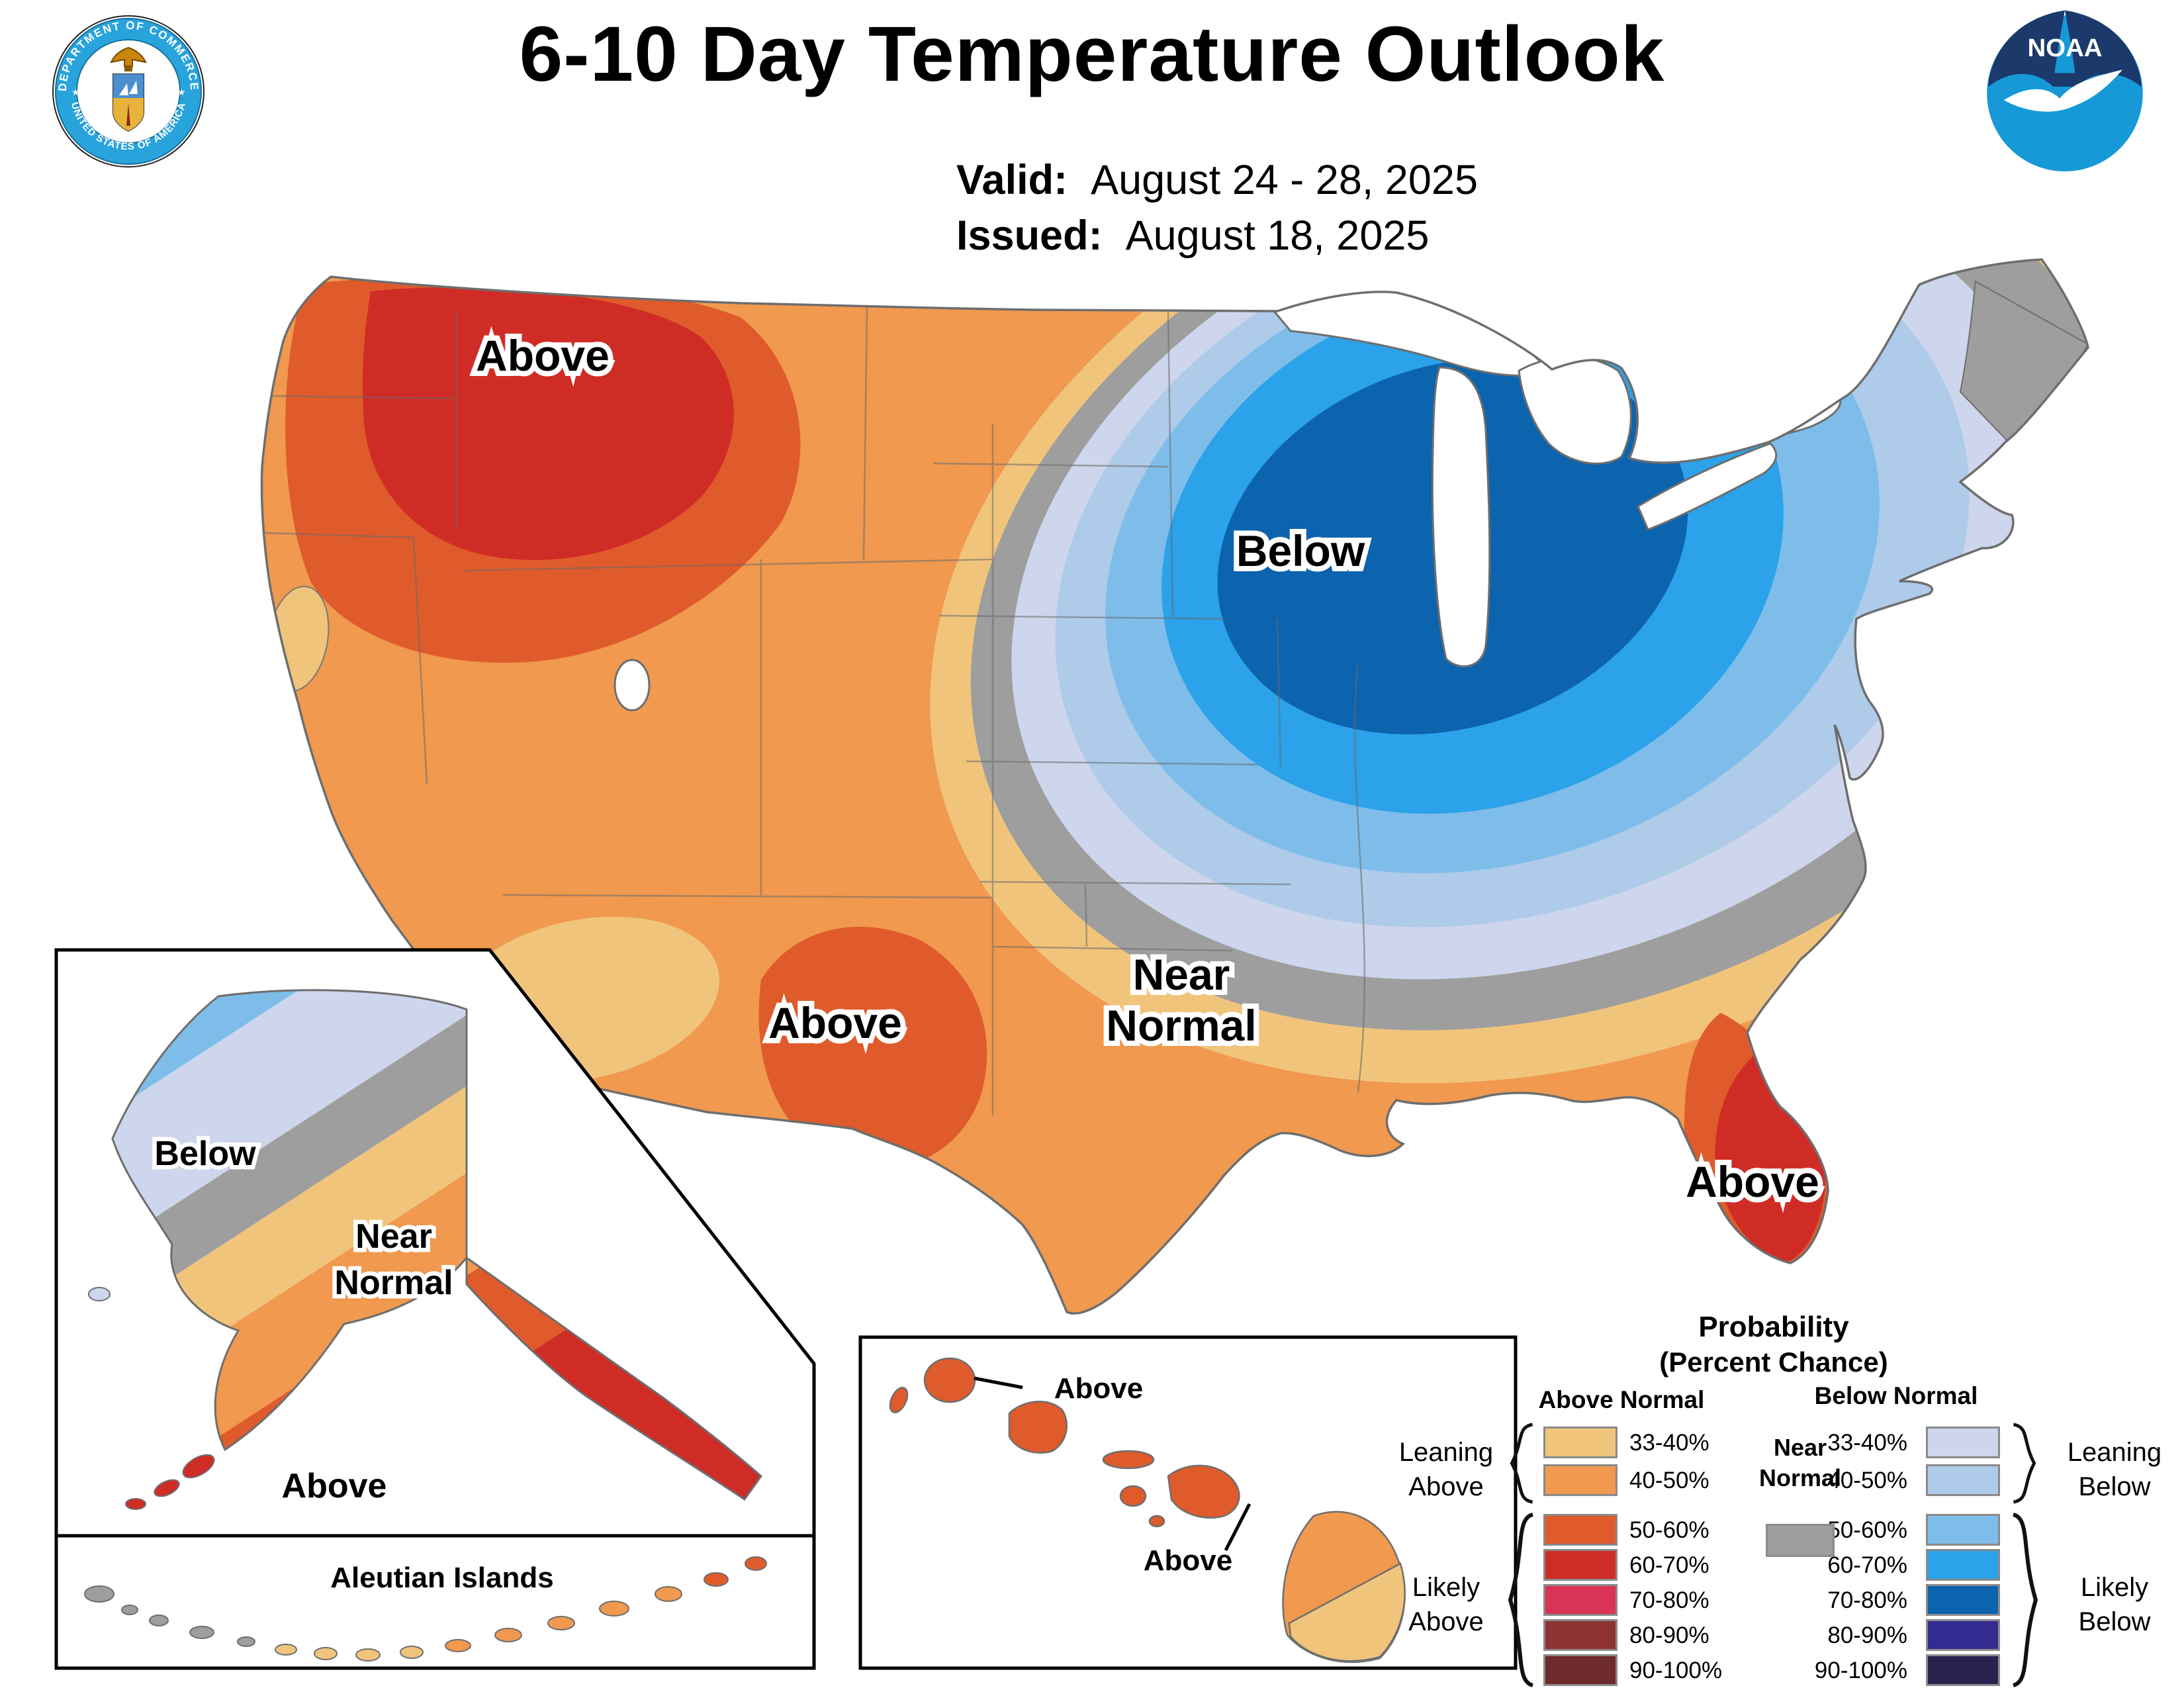  Describe the element at coordinates (1181, 1025) in the screenshot. I see `label-near-line2: Normal` at that location.